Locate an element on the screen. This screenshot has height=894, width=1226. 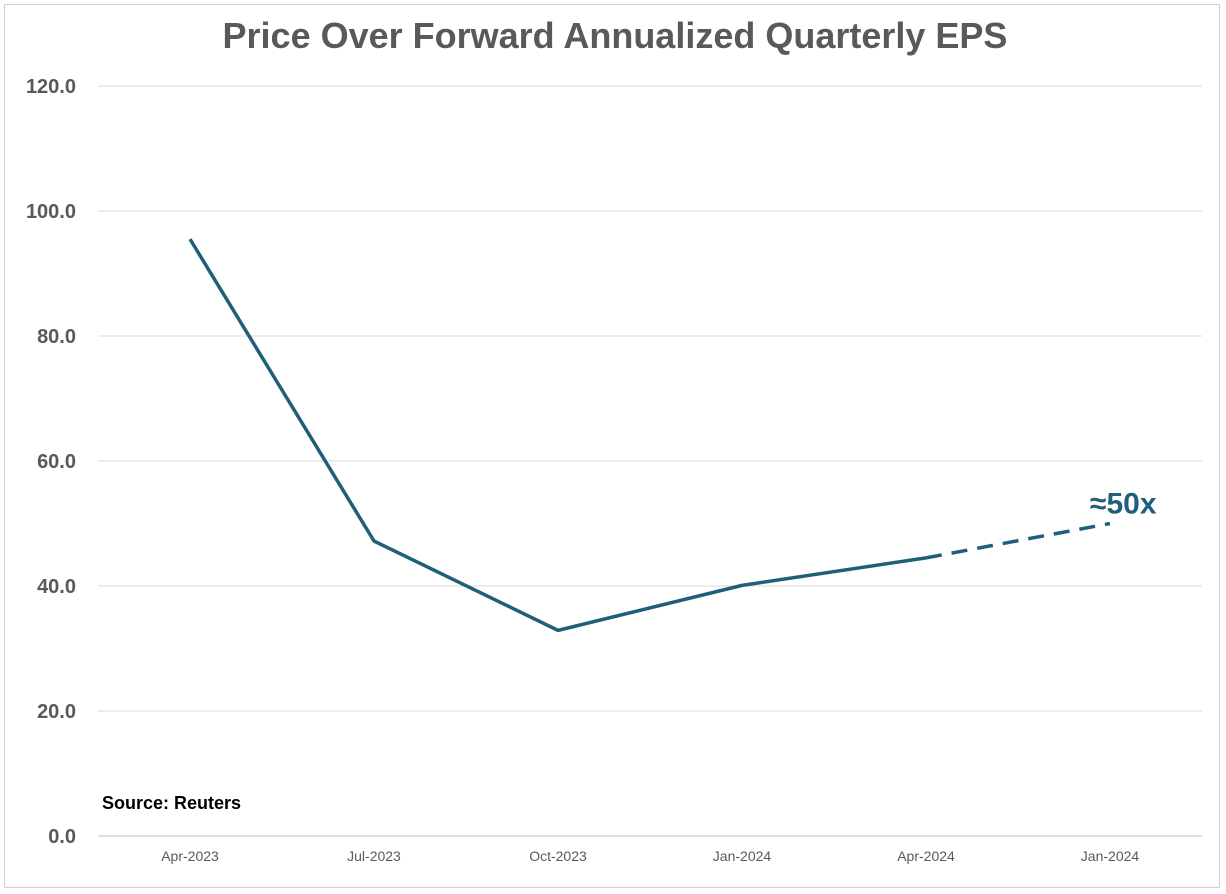
y-tick-label: 0.0 is located at coordinates (62, 837).